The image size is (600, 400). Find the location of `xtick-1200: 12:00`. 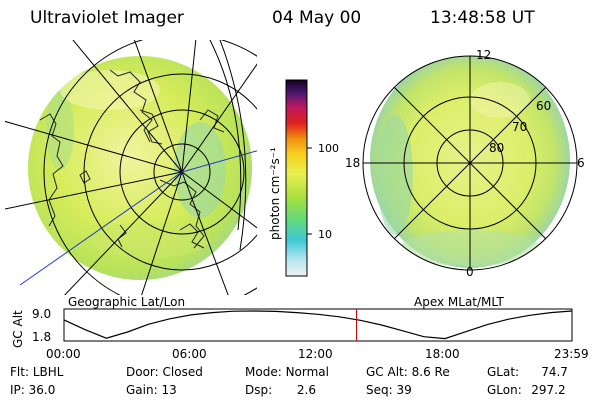

xtick-1200: 12:00 is located at coordinates (315, 354).